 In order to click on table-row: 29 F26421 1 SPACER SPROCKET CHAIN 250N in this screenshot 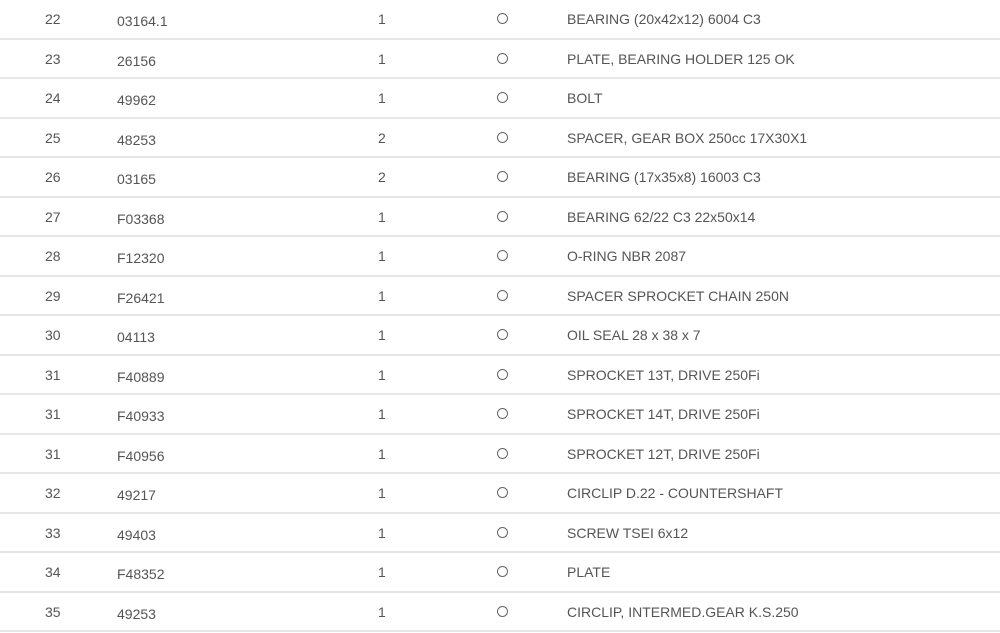, I will do `click(500, 296)`.